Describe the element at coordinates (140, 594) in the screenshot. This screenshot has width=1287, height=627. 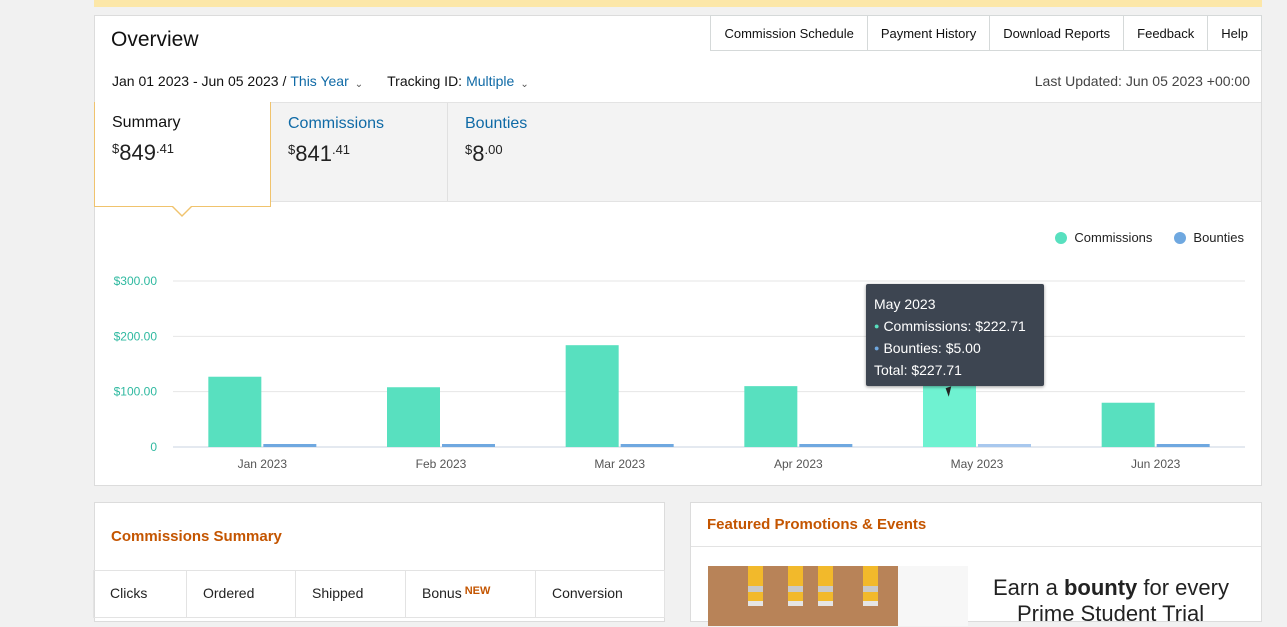
I see `col-clicks: Clicks` at that location.